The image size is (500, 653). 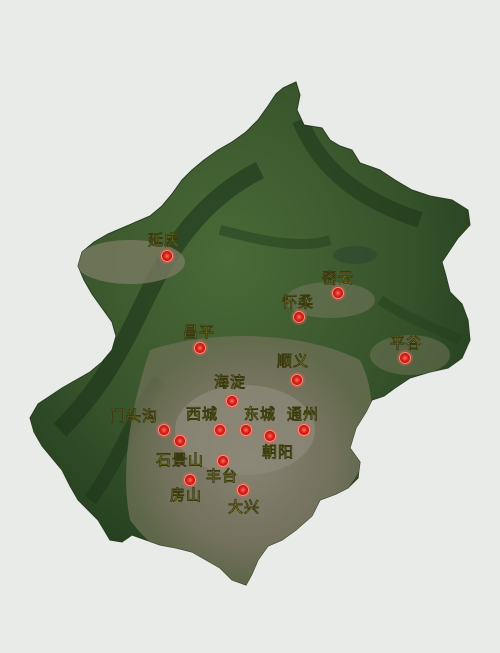 What do you see at coordinates (220, 430) in the screenshot?
I see `marker-xicheng` at bounding box center [220, 430].